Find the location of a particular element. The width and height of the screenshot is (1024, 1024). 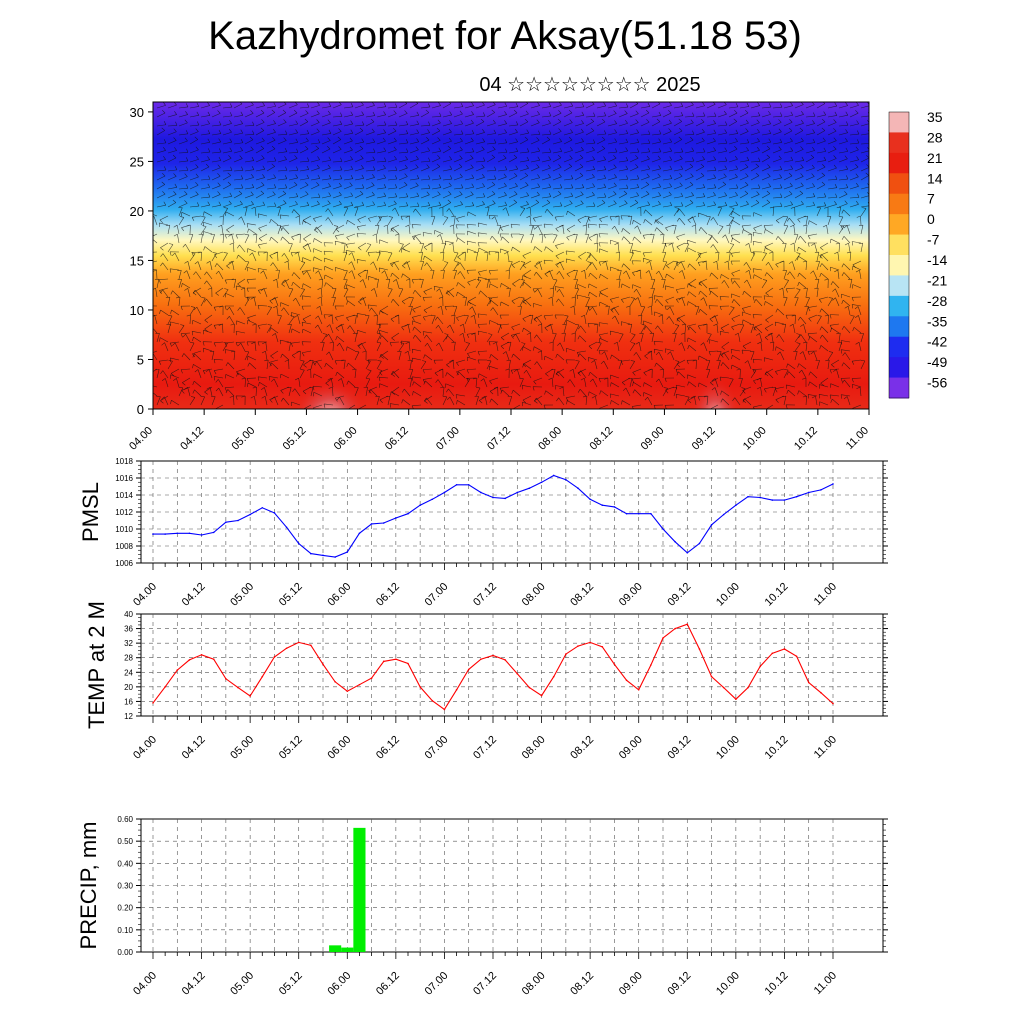

hm-y-tick-label: 20 is located at coordinates (137, 211).